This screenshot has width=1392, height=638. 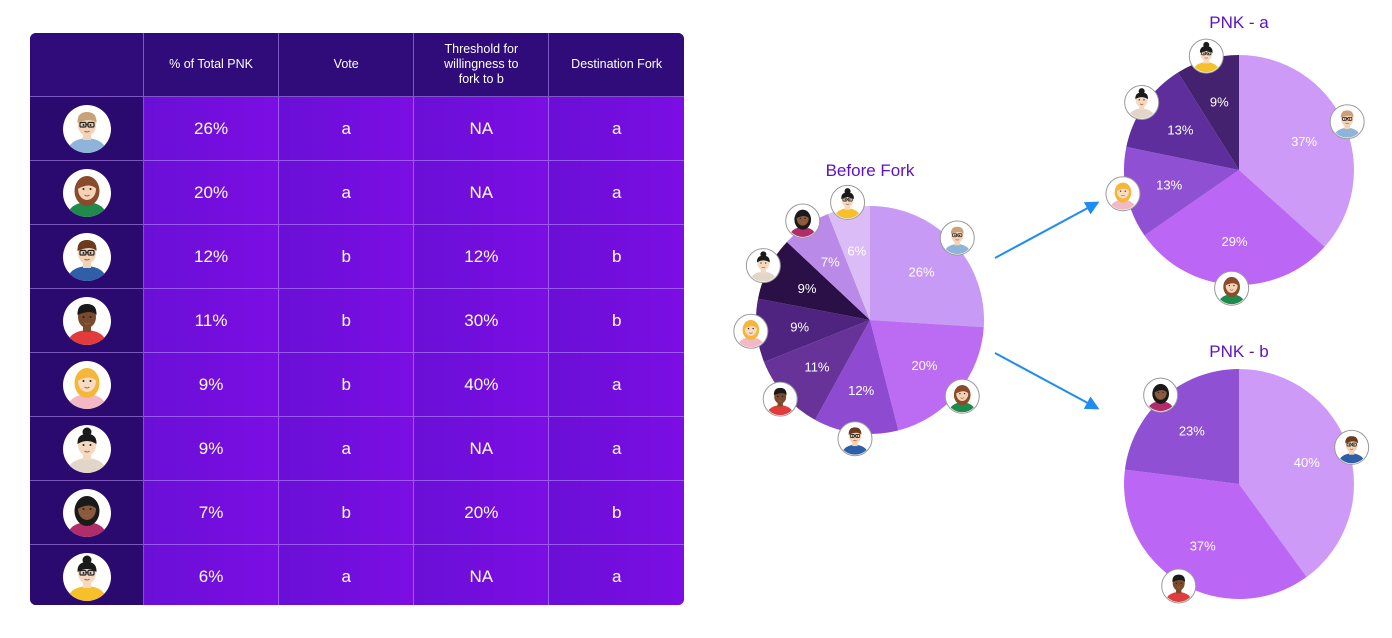 I want to click on cell-pct-total: 6%, so click(x=210, y=574).